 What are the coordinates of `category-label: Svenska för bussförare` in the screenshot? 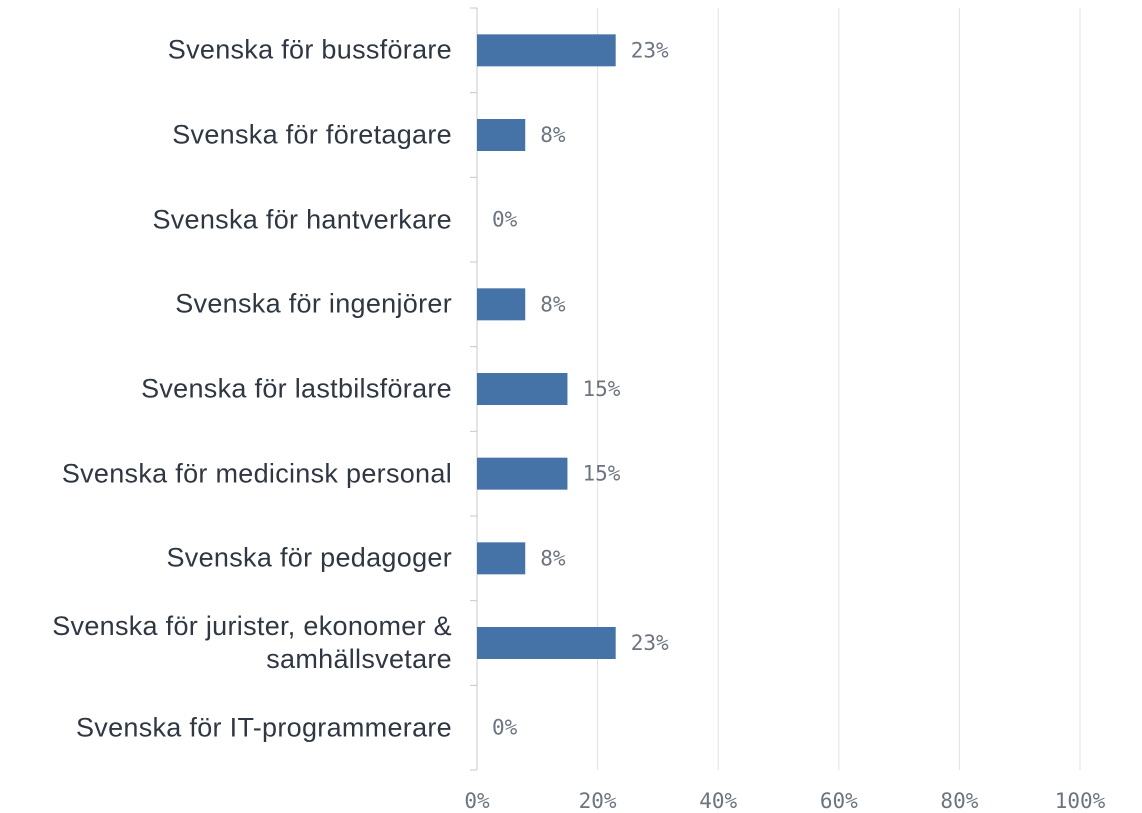 It's located at (309, 49).